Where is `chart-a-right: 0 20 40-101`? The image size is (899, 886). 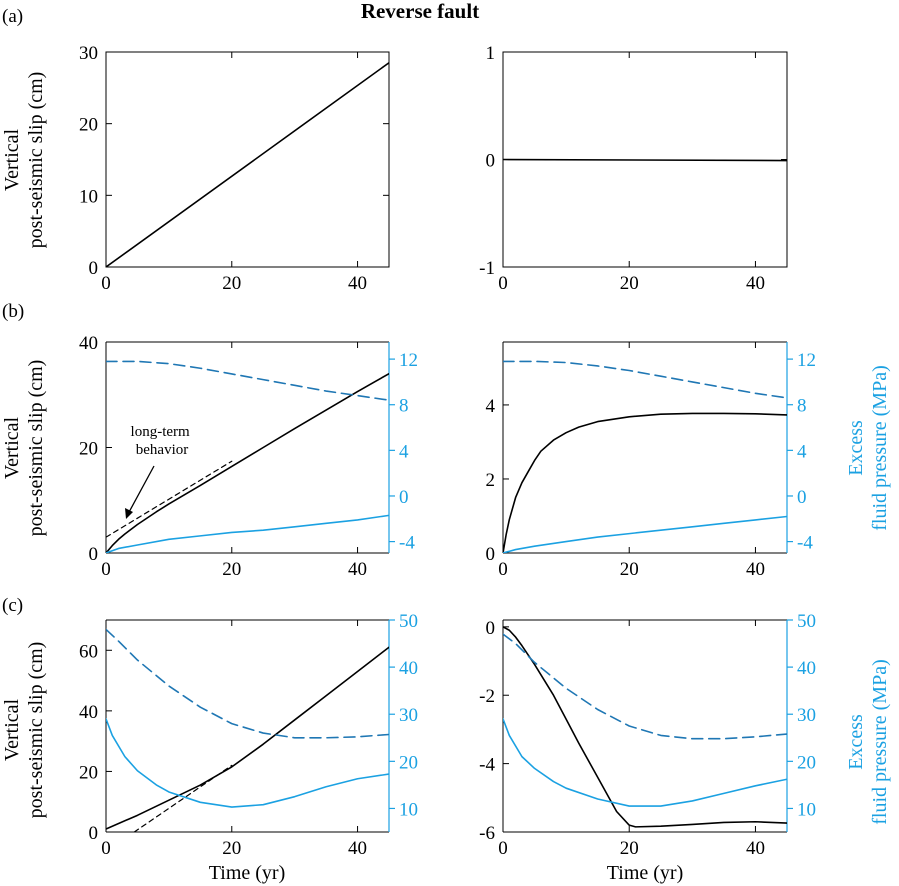 chart-a-right: 0 20 40-101 is located at coordinates (633, 168).